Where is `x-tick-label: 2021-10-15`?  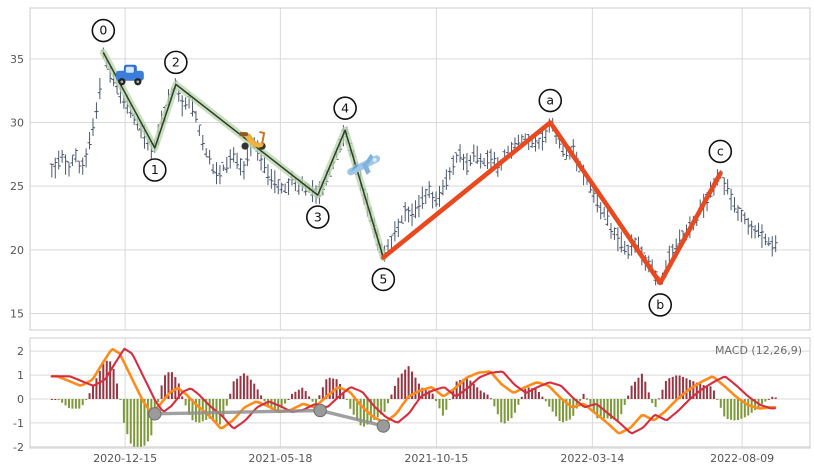
x-tick-label: 2021-10-15 is located at coordinates (436, 458).